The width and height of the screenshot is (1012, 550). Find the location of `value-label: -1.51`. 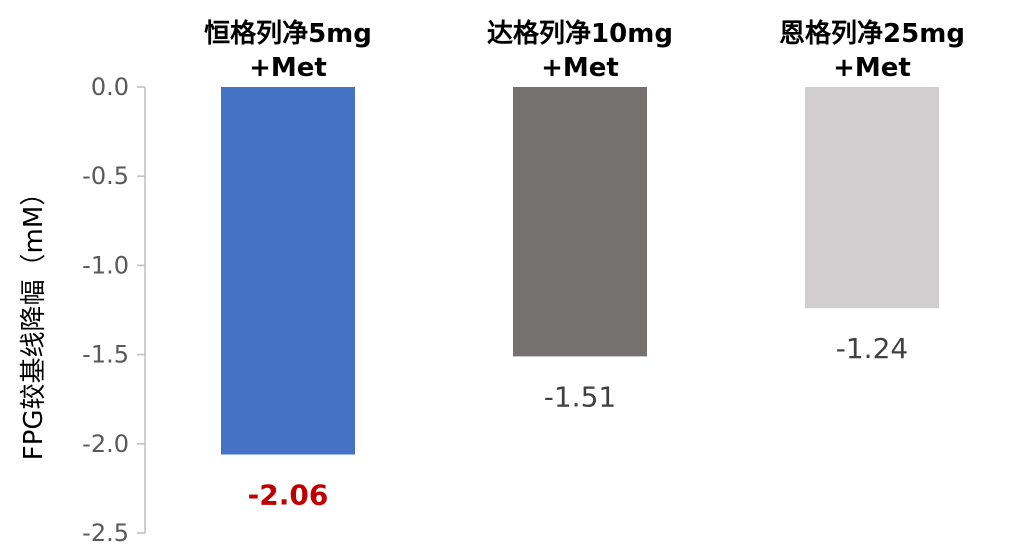

value-label: -1.51 is located at coordinates (580, 396).